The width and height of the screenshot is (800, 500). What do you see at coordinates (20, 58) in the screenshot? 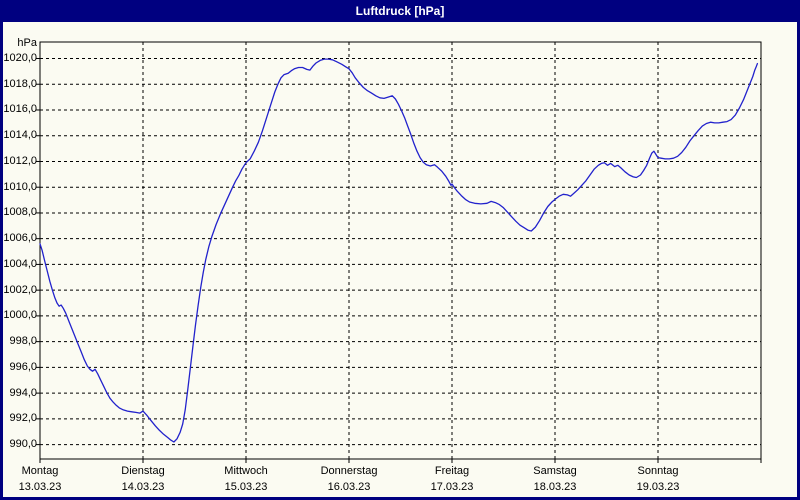
I see `y-tick-label: 1020,0` at bounding box center [20, 58].